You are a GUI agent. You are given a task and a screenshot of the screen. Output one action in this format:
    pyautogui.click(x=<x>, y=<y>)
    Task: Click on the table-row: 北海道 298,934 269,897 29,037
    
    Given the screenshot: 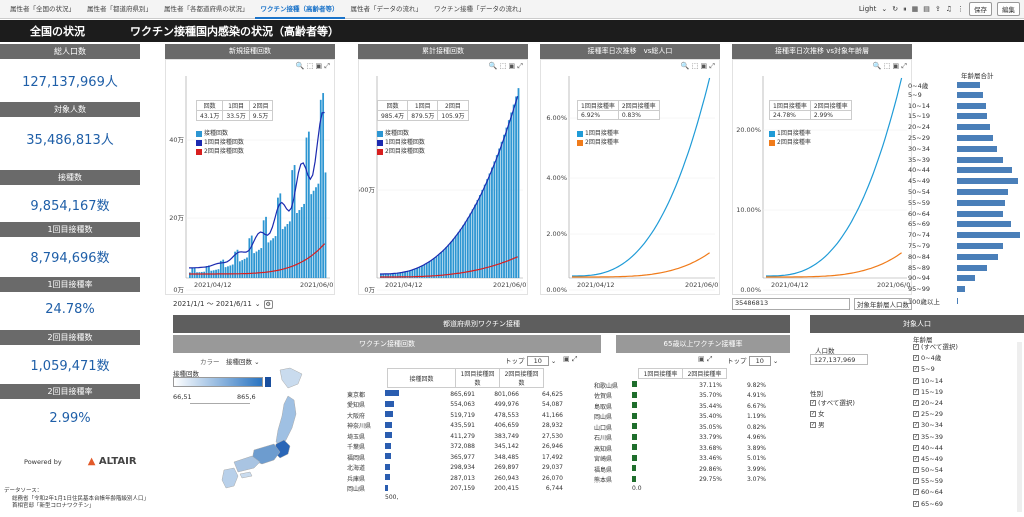 What is the action you would take?
    pyautogui.click(x=455, y=468)
    